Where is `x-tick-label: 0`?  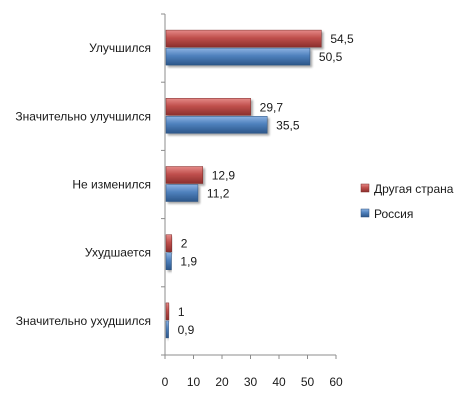
x-tick-label: 0 is located at coordinates (165, 382).